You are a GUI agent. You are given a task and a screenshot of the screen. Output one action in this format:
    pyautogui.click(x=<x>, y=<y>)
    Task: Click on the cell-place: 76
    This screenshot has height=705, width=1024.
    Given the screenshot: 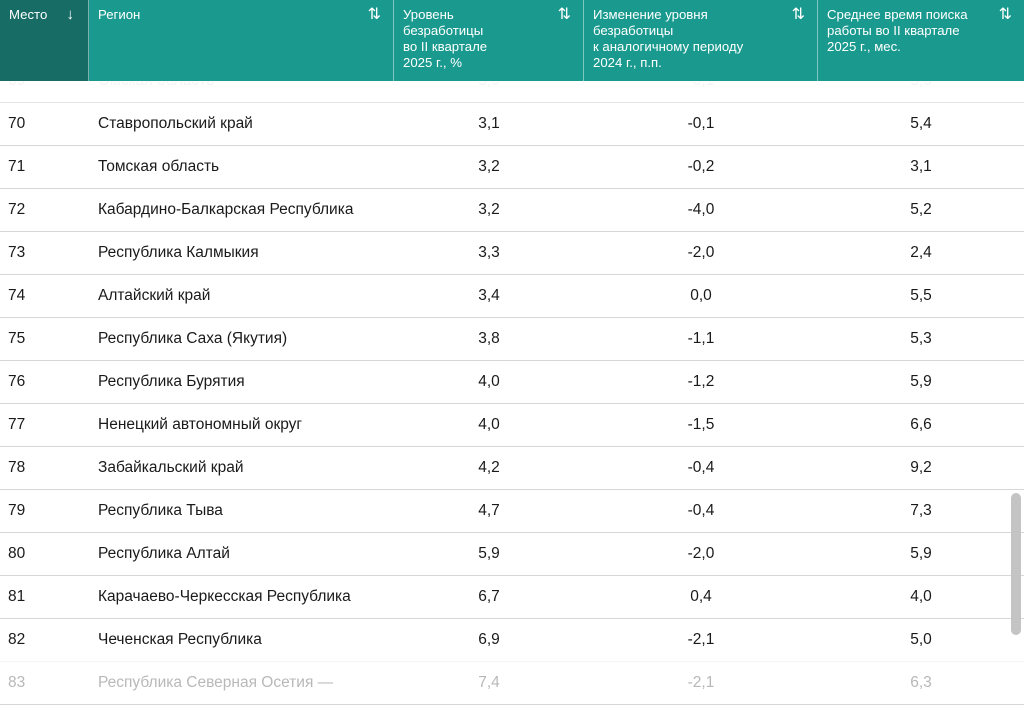 What is the action you would take?
    pyautogui.click(x=17, y=381)
    